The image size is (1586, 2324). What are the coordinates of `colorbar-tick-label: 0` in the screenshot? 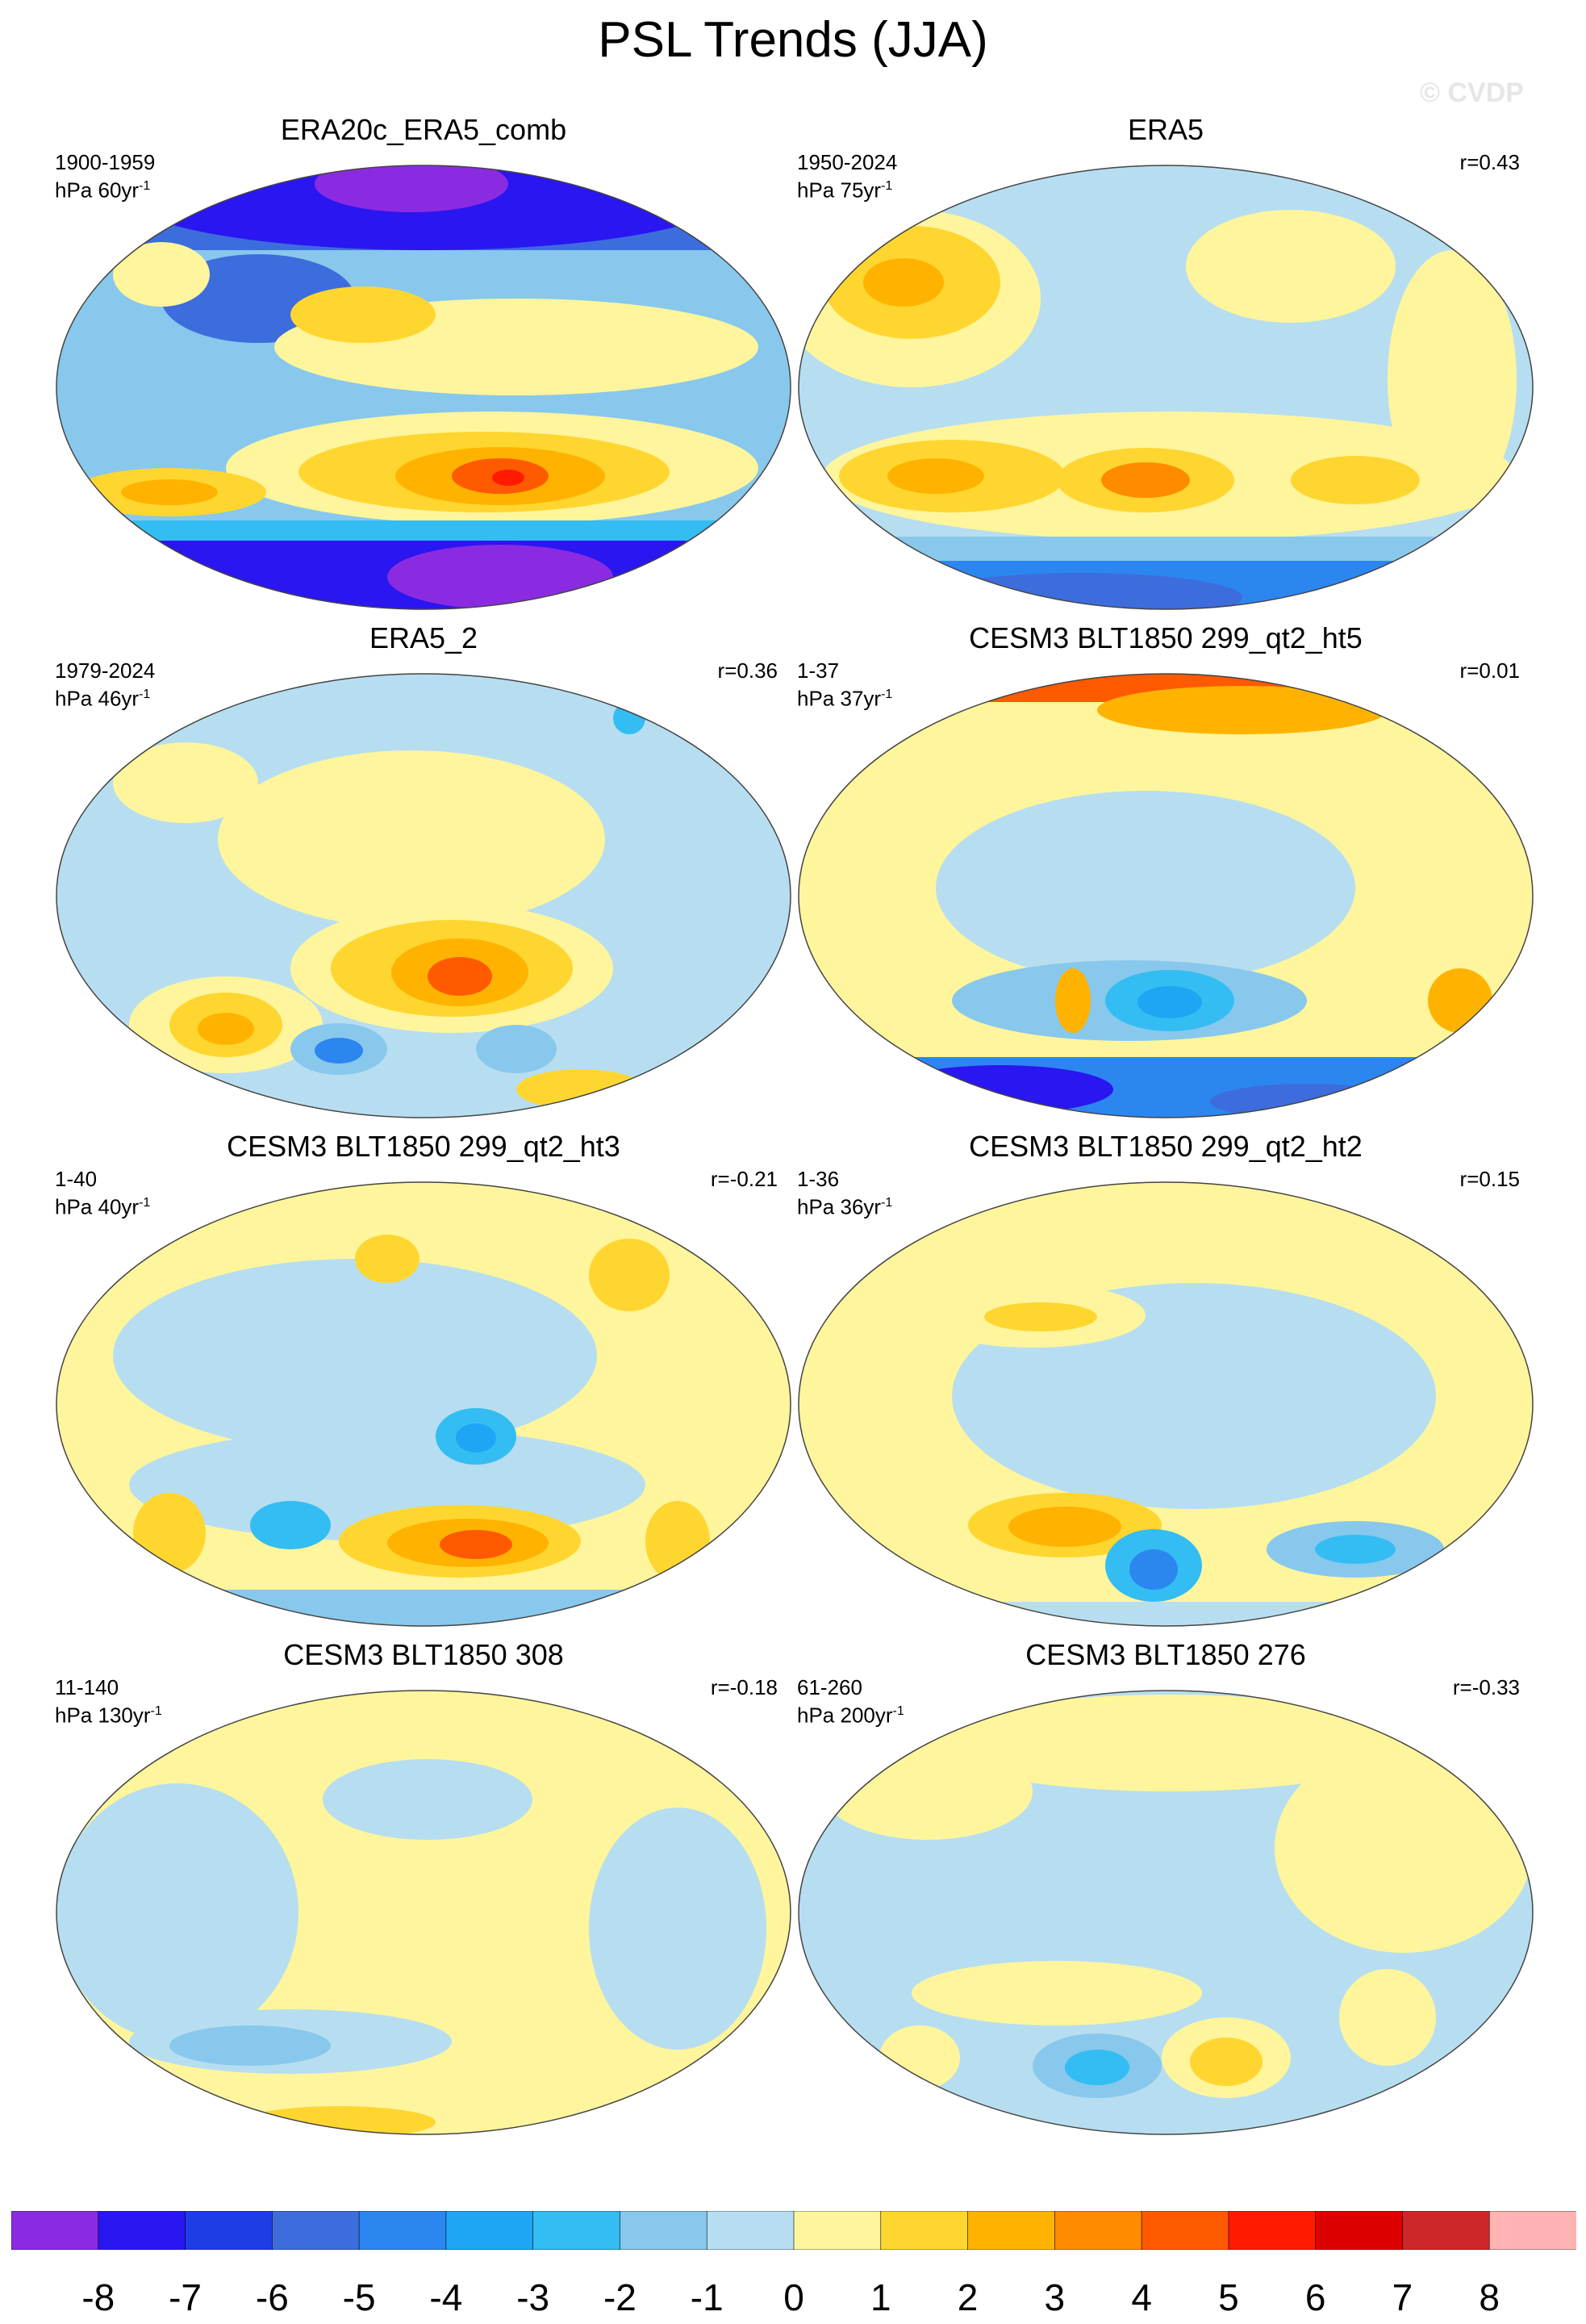 It's located at (794, 2297).